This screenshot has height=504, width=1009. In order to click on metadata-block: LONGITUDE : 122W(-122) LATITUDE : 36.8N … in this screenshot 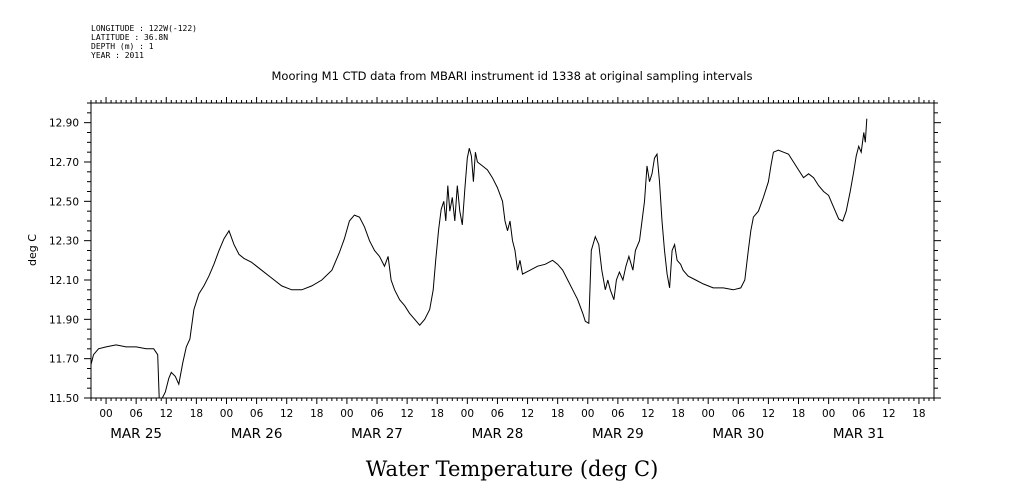, I will do `click(144, 42)`.